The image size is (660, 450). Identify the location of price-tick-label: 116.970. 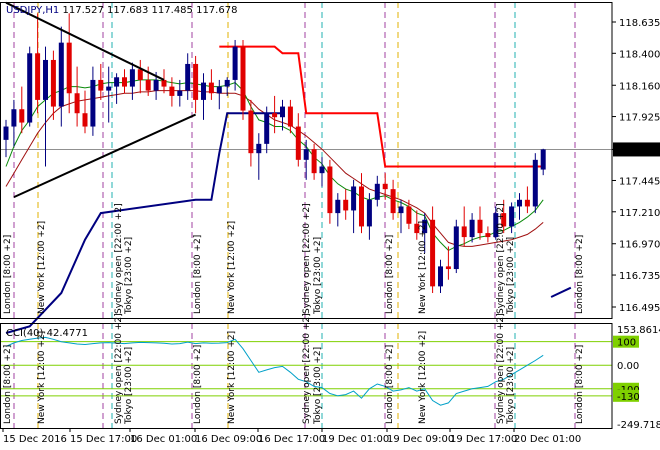
(639, 245).